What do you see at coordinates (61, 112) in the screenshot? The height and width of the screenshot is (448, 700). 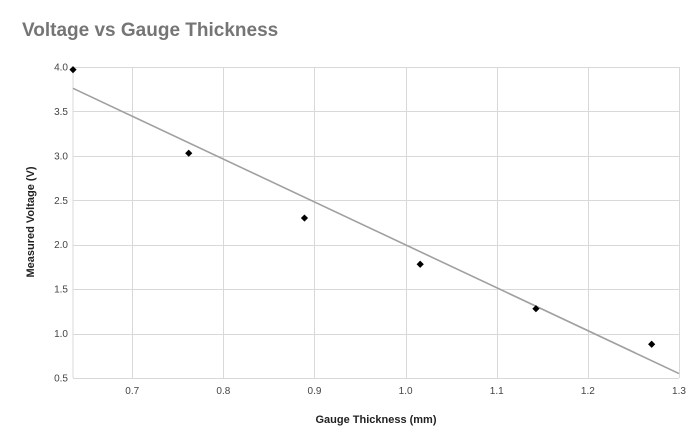 I see `y-tick-label: 3.5` at bounding box center [61, 112].